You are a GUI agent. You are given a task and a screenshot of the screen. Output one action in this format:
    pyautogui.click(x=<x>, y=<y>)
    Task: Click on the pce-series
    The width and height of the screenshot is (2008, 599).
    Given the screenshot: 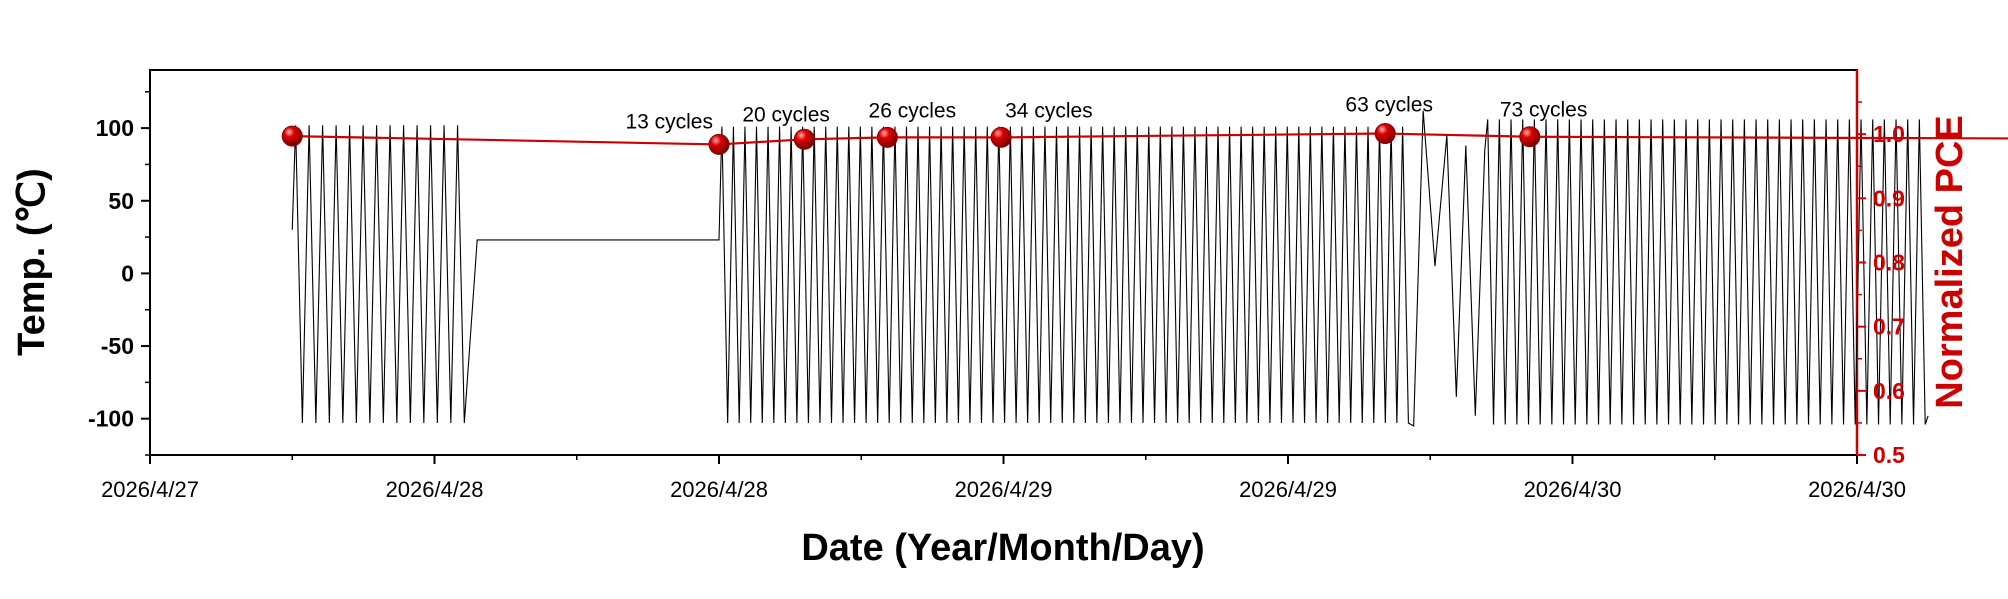 What is the action you would take?
    pyautogui.click(x=1144, y=139)
    